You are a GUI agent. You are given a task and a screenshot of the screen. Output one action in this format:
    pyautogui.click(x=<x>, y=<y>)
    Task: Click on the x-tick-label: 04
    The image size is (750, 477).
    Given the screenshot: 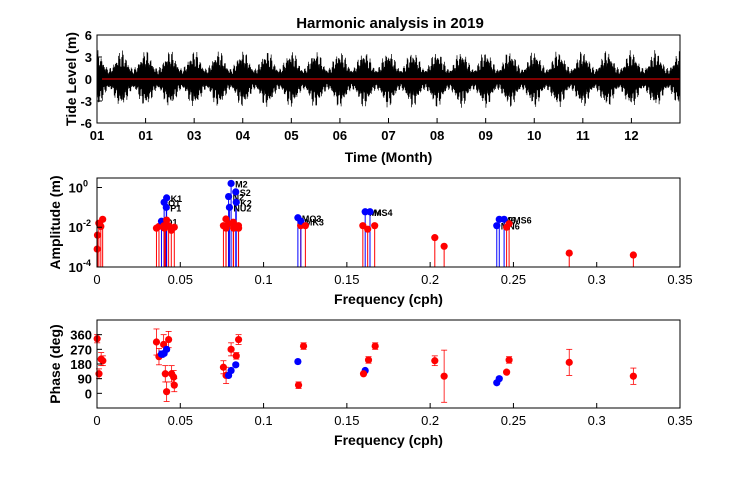 What is the action you would take?
    pyautogui.click(x=243, y=135)
    